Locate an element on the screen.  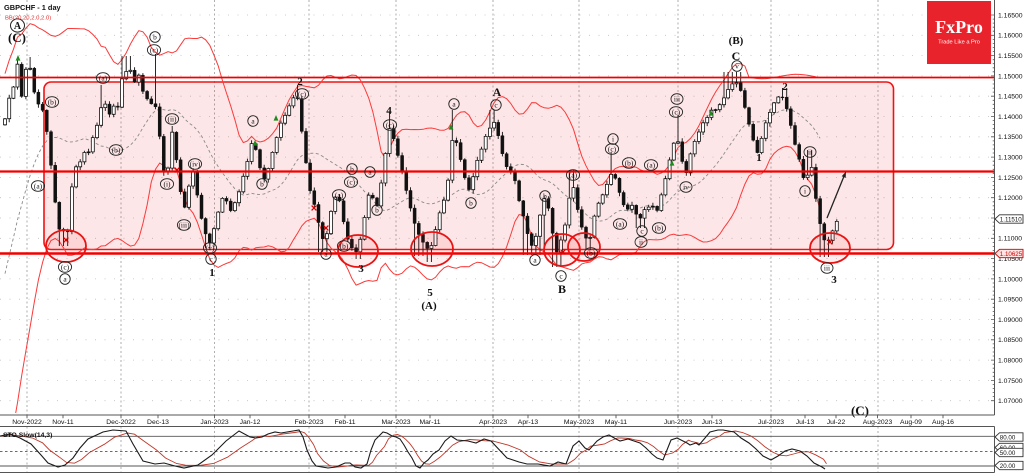
svg-text: GBPCHF - 1 day is located at coordinates (33, 7).